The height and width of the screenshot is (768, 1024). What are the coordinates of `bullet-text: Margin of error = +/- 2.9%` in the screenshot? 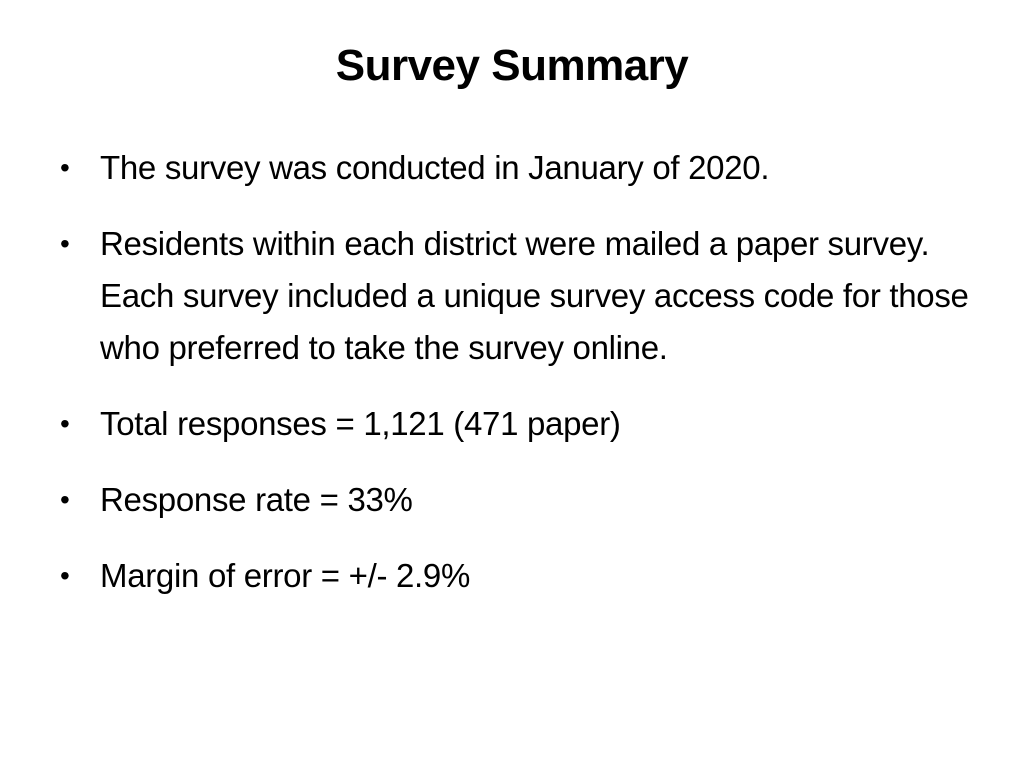 It's located at (285, 575).